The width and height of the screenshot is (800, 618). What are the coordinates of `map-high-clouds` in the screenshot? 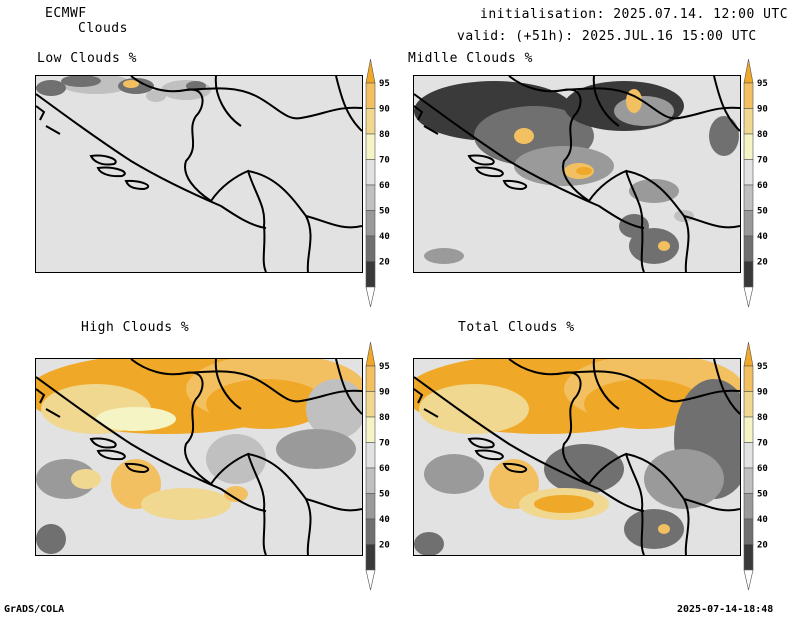 It's located at (199, 457).